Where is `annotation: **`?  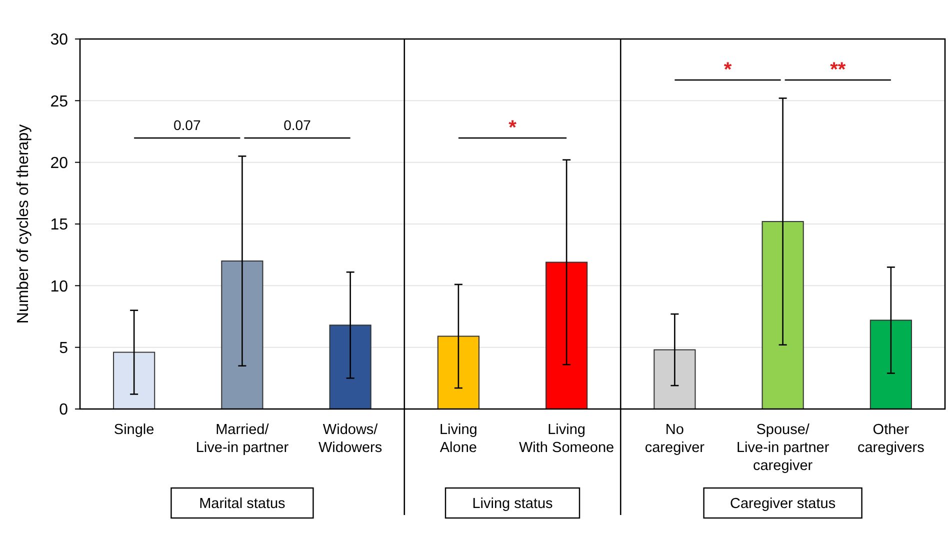 annotation: ** is located at coordinates (838, 70).